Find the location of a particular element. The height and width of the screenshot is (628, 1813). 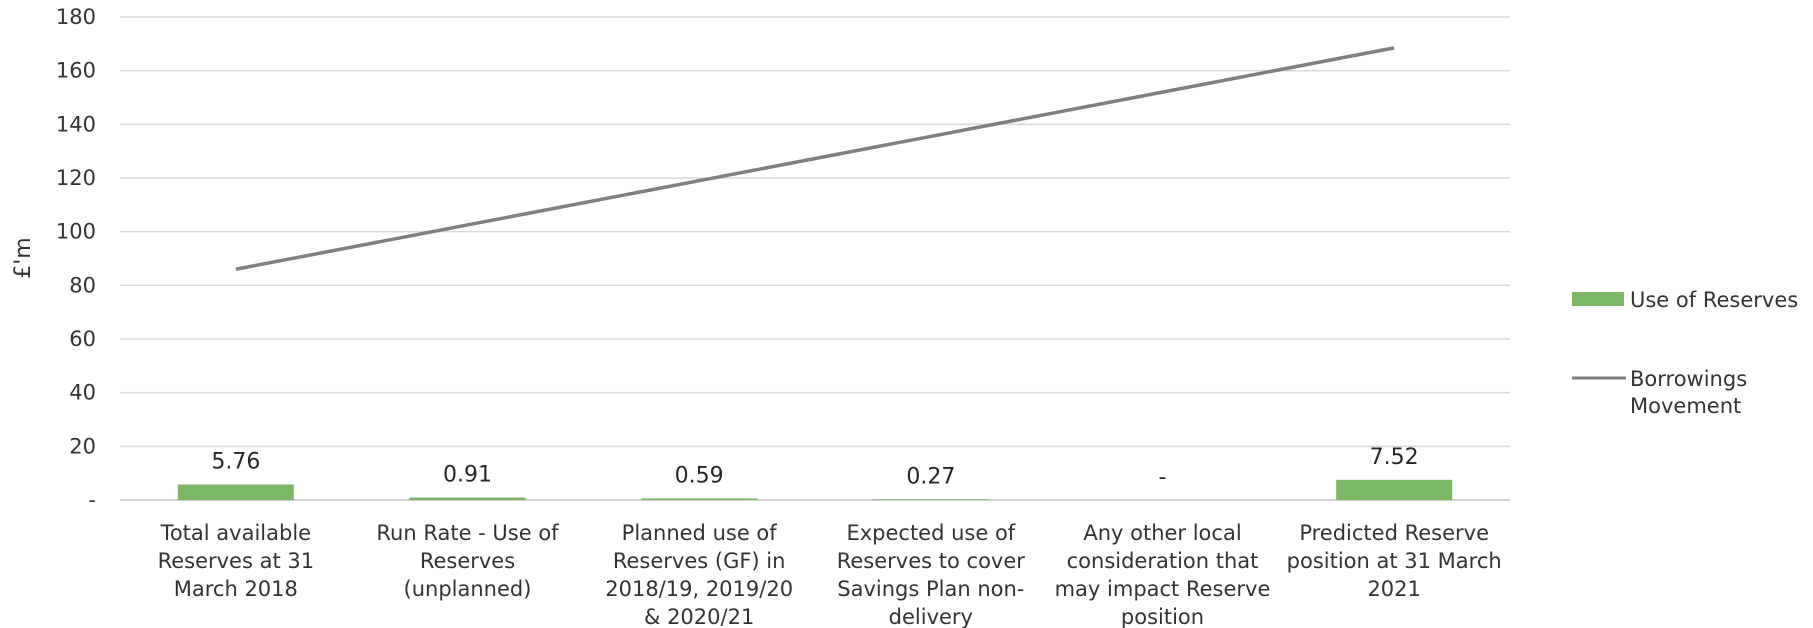

legend-label-use-of-reserves: Use of Reserves is located at coordinates (1714, 300).